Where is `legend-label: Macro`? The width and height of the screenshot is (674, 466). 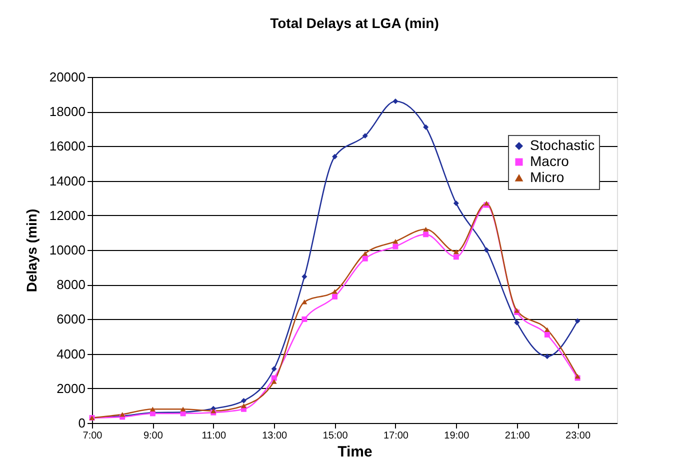
legend-label: Macro is located at coordinates (550, 161).